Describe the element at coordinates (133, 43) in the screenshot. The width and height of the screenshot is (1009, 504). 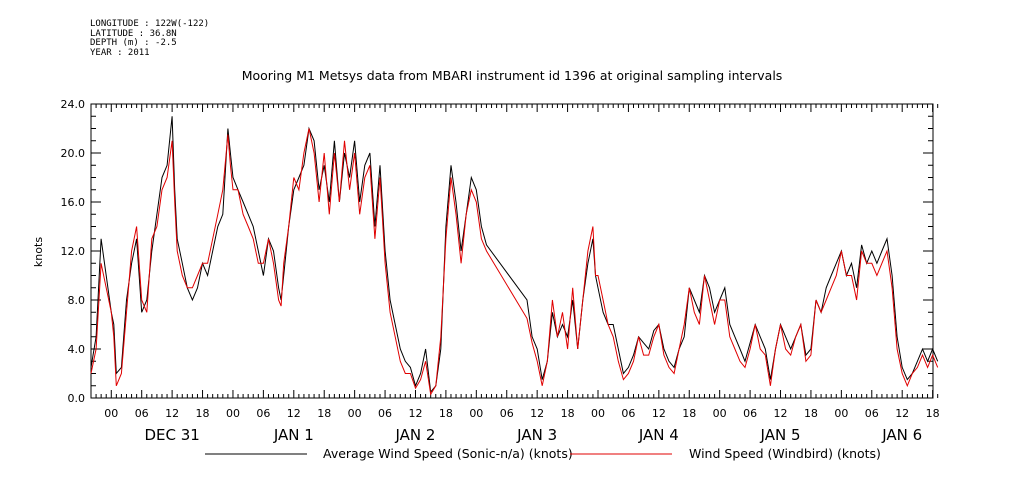
I see `depth-text: DEPTH (m) : -2.5` at that location.